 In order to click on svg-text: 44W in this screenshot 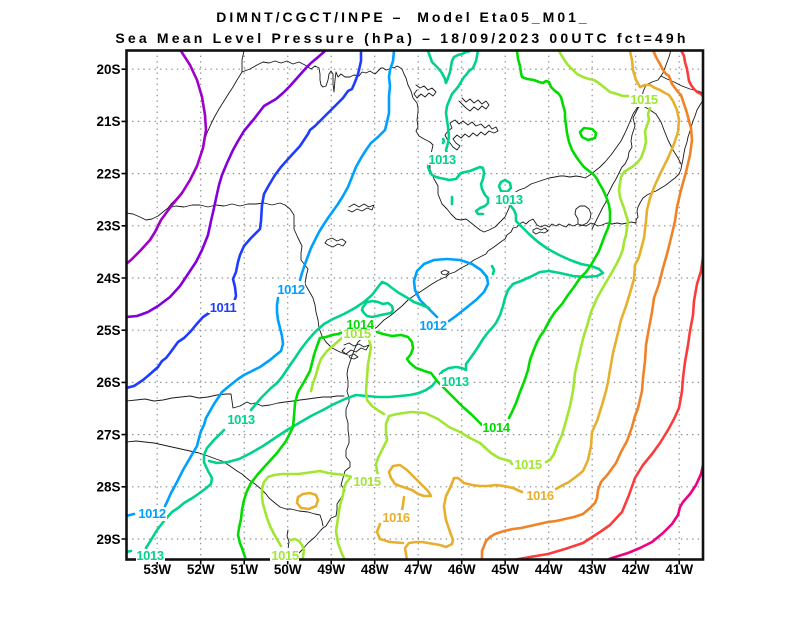, I will do `click(549, 569)`.